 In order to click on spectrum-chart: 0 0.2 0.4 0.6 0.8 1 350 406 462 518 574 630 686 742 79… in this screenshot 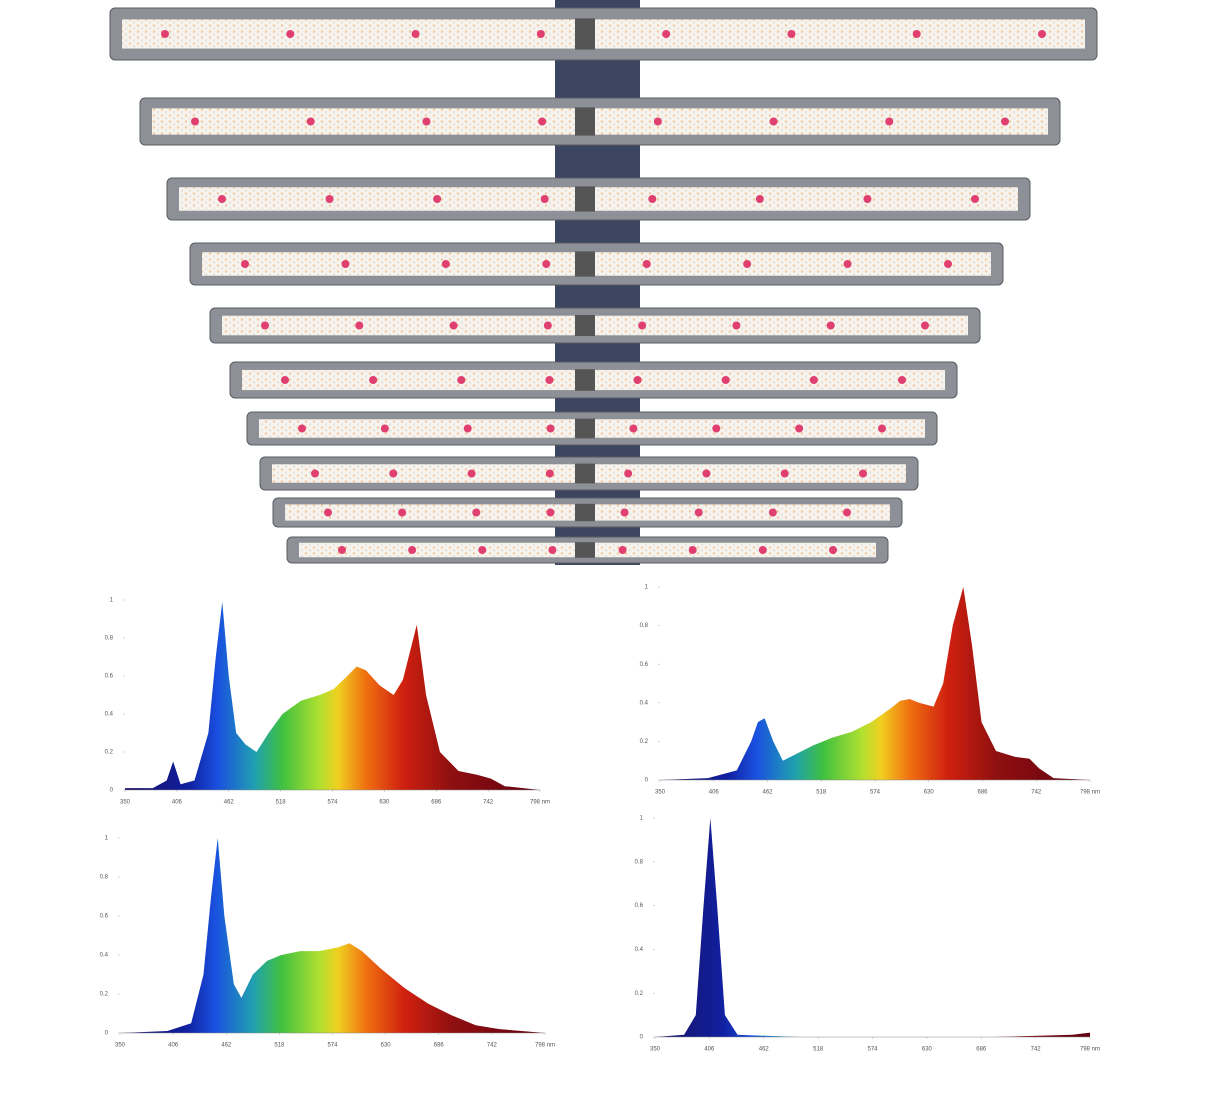, I will do `click(867, 934)`.